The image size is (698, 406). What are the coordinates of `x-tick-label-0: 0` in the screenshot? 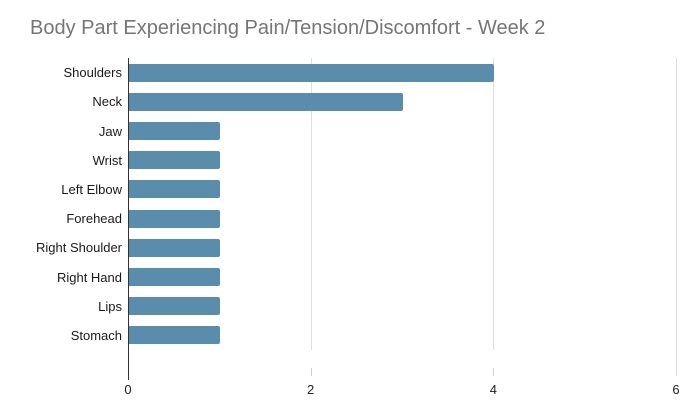 It's located at (128, 389).